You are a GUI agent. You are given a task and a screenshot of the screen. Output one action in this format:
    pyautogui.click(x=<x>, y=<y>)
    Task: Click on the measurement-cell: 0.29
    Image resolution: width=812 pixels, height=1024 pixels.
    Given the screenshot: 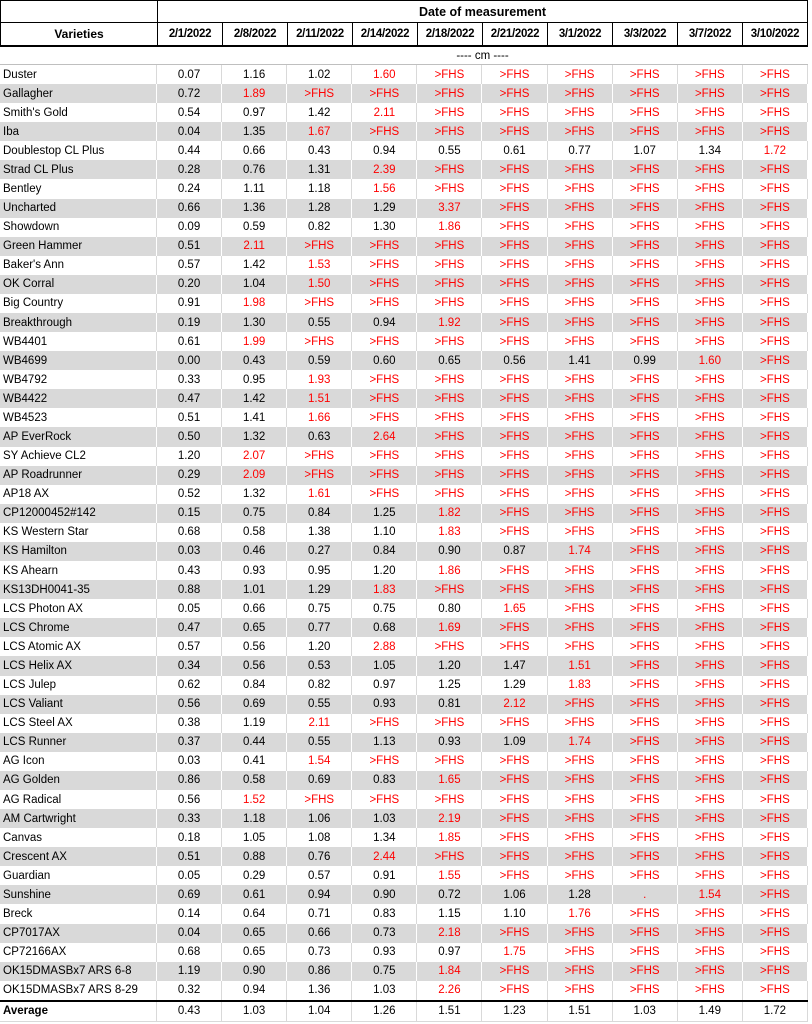 What is the action you would take?
    pyautogui.click(x=255, y=876)
    